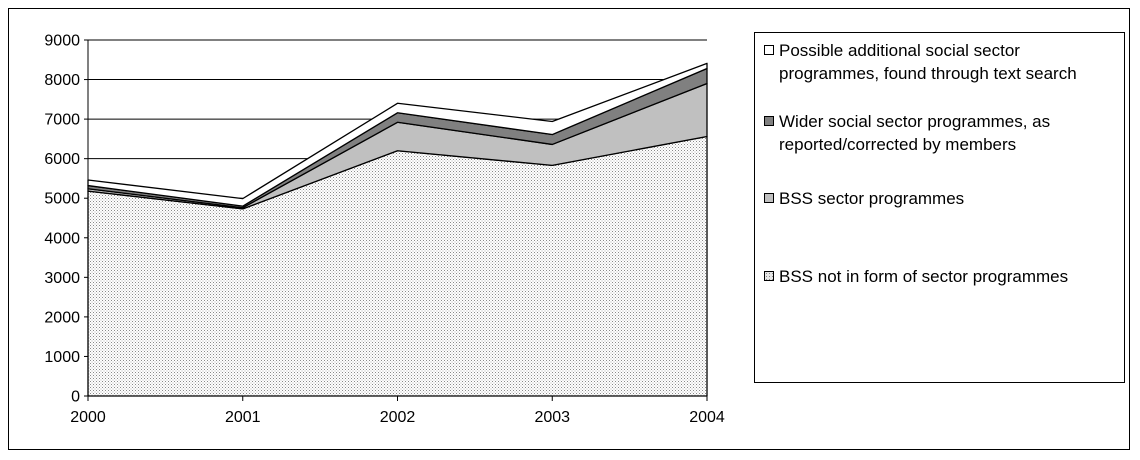  What do you see at coordinates (769, 276) in the screenshot?
I see `legend-swatch-dotted` at bounding box center [769, 276].